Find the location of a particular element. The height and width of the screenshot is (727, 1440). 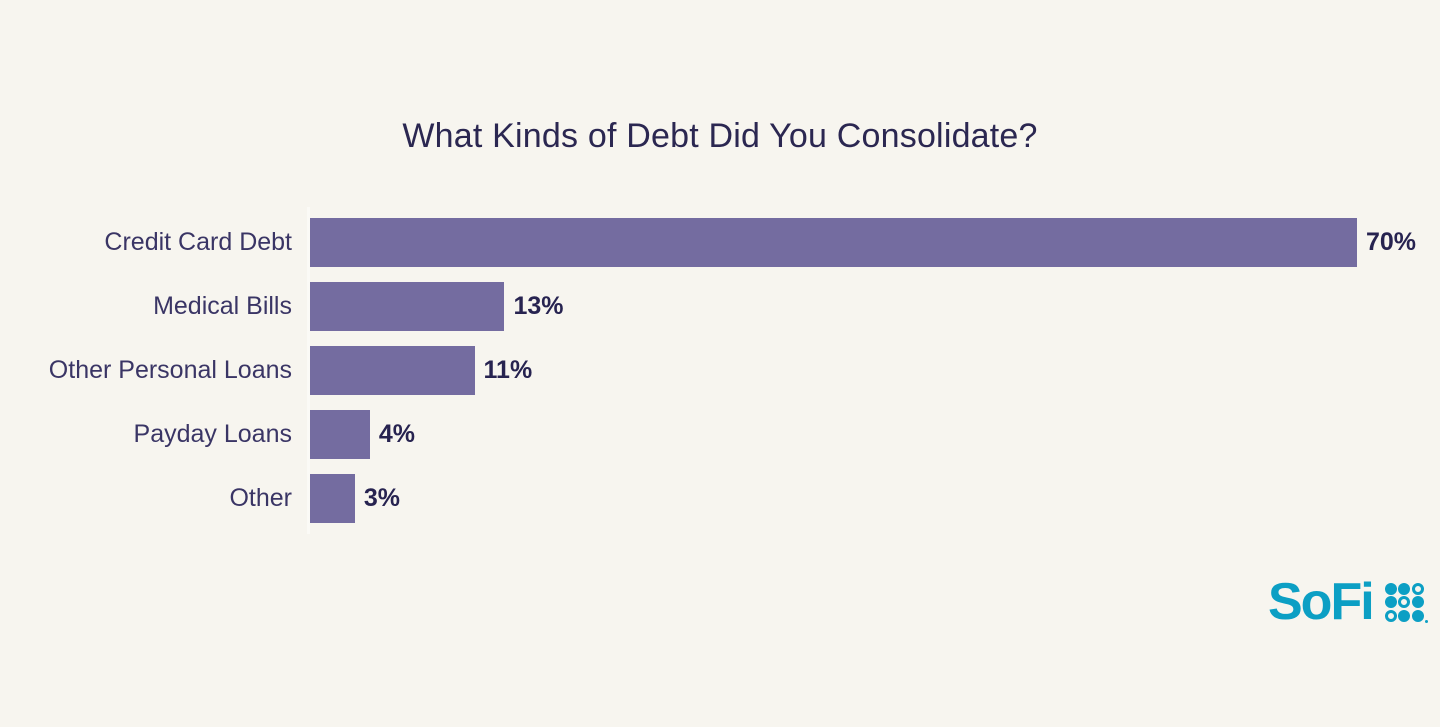

sofi-logo: SoFi is located at coordinates (1348, 602).